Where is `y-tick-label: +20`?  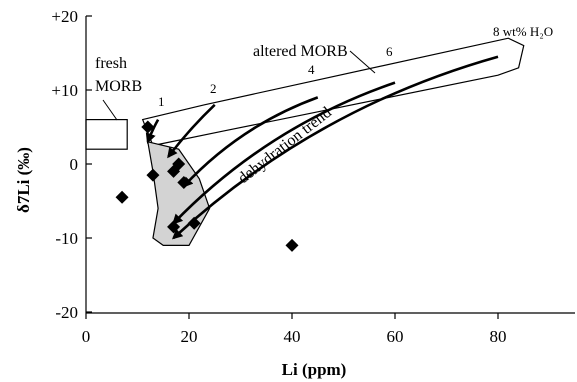
y-tick-label: +20 is located at coordinates (64, 16).